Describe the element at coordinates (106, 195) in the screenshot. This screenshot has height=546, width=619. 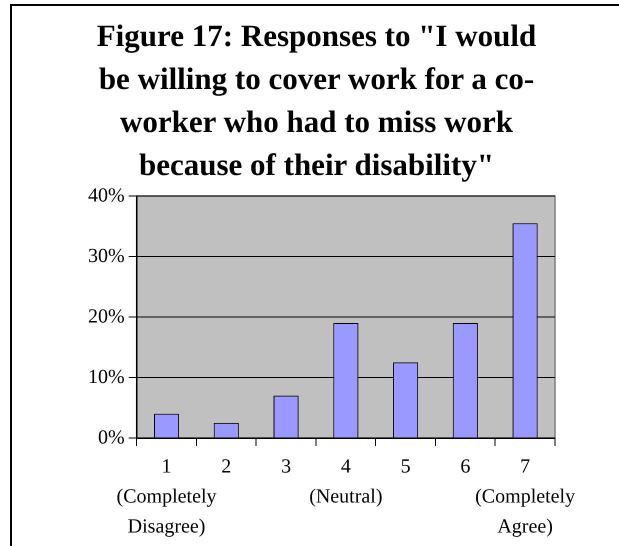
I see `y-tick-label: 40%` at that location.